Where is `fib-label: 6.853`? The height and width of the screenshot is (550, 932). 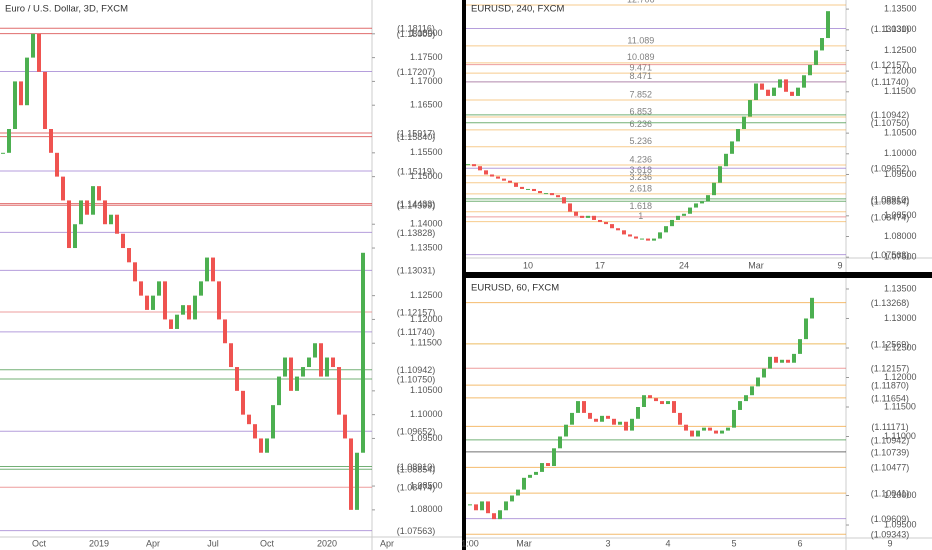
fib-label: 6.853 is located at coordinates (641, 111).